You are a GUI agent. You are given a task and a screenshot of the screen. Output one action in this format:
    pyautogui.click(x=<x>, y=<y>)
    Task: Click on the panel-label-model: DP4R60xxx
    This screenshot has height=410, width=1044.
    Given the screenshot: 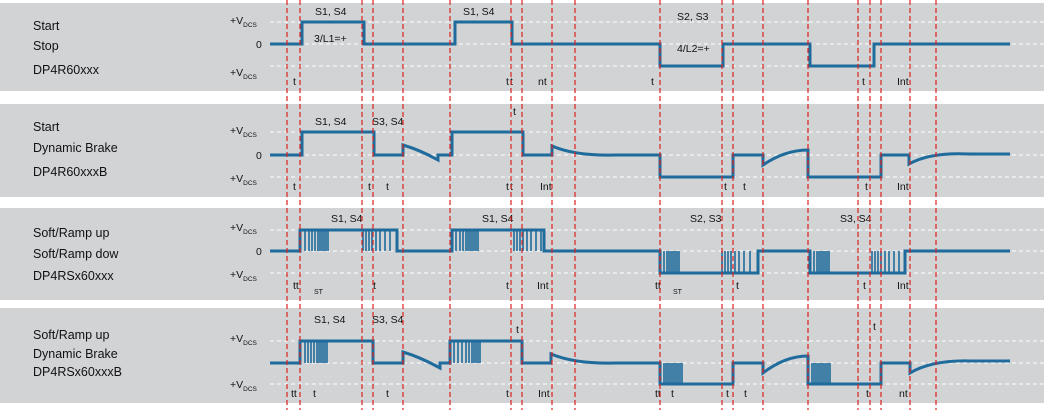 What is the action you would take?
    pyautogui.click(x=66, y=70)
    